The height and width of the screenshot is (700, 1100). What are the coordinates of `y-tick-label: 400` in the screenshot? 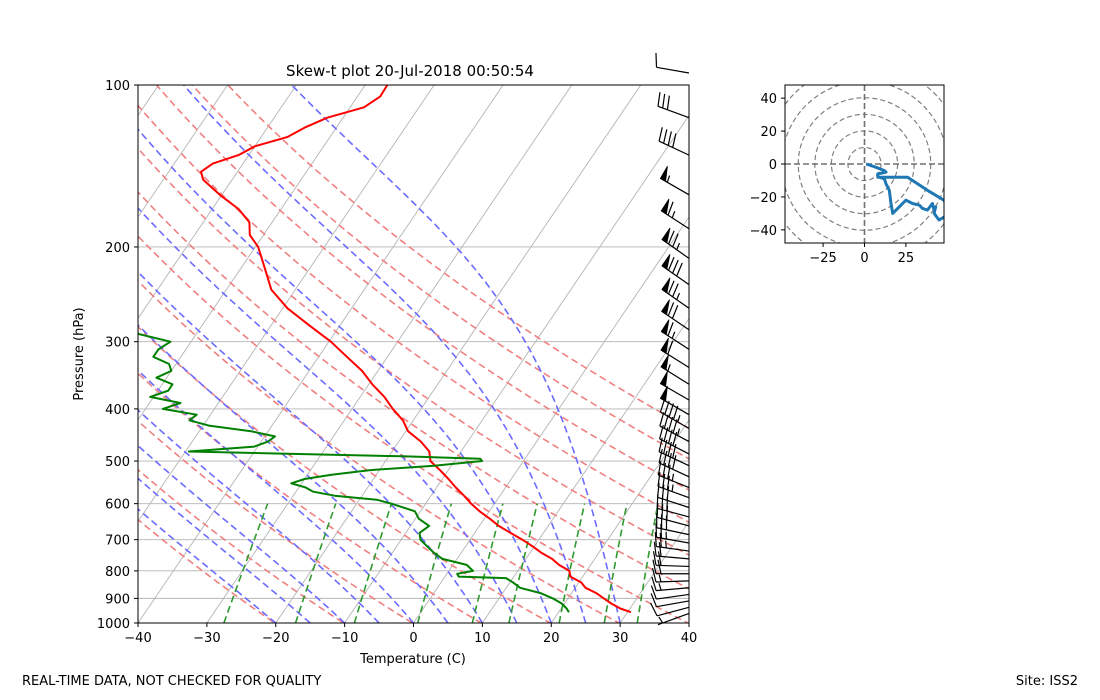 It's located at (117, 410).